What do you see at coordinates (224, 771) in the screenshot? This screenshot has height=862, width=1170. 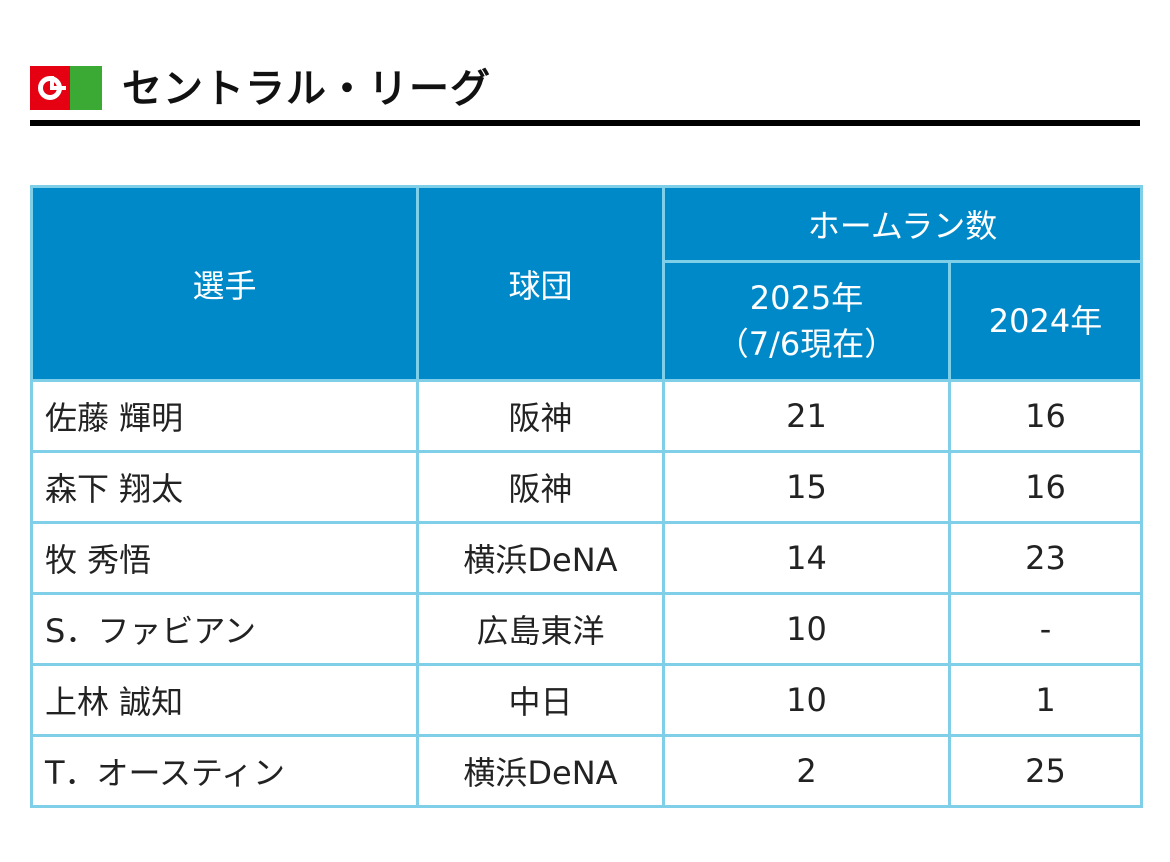 I see `player-name: T．オースティン` at bounding box center [224, 771].